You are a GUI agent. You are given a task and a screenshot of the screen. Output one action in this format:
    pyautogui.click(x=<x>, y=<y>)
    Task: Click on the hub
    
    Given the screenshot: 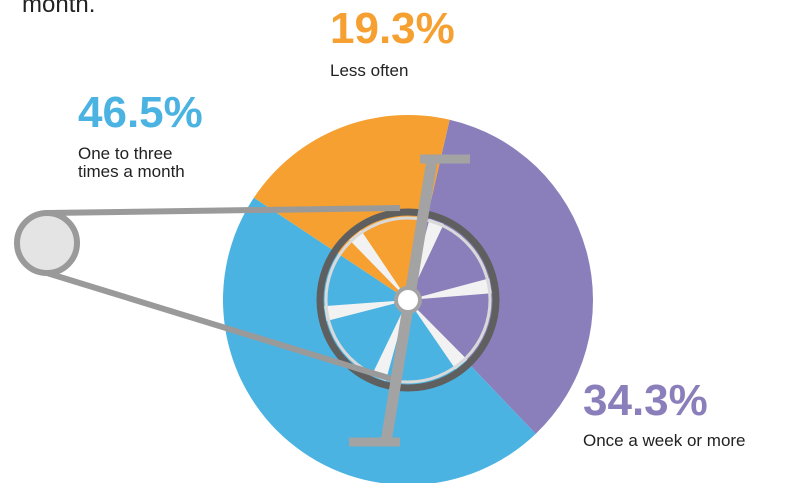 What is the action you would take?
    pyautogui.click(x=408, y=300)
    